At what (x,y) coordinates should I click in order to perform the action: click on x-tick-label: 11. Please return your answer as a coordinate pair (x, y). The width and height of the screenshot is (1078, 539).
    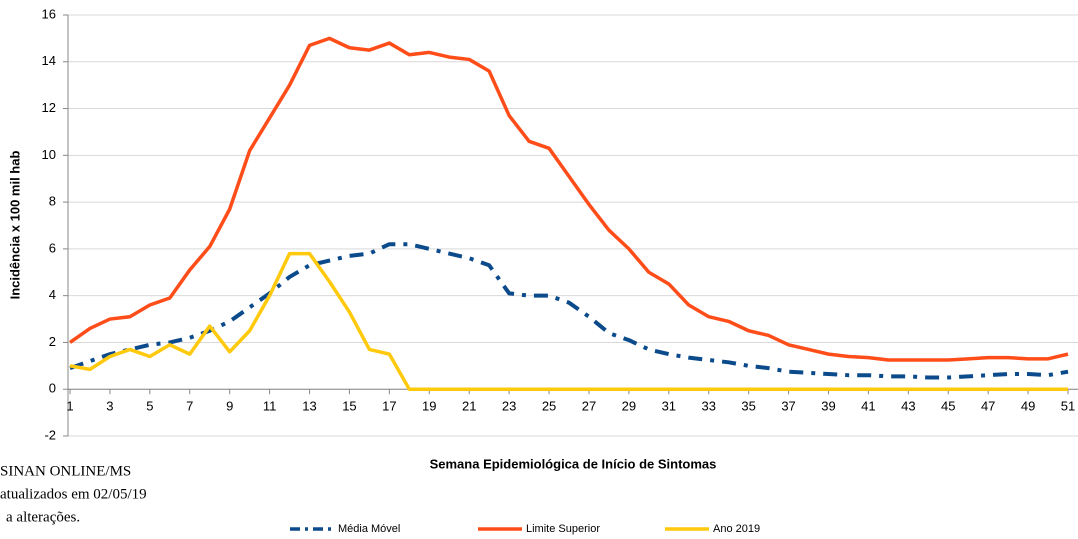
    Looking at the image, I should click on (270, 406).